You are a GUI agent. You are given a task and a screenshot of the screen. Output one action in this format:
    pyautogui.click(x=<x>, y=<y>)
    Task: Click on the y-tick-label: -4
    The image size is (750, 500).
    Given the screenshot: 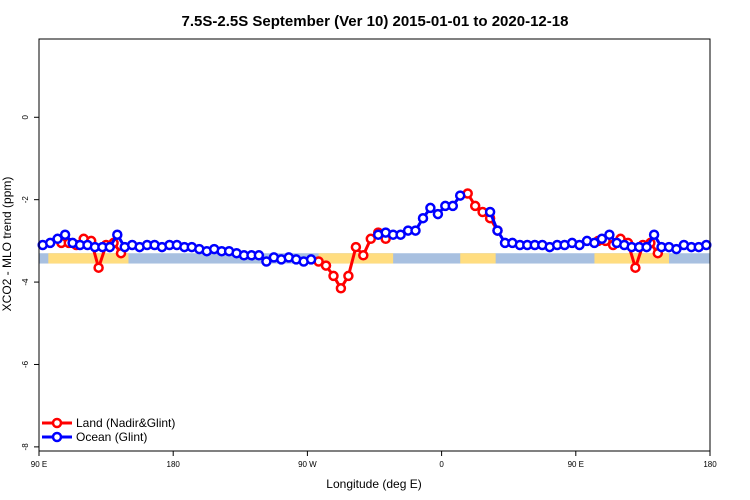 What is the action you would take?
    pyautogui.click(x=25, y=282)
    